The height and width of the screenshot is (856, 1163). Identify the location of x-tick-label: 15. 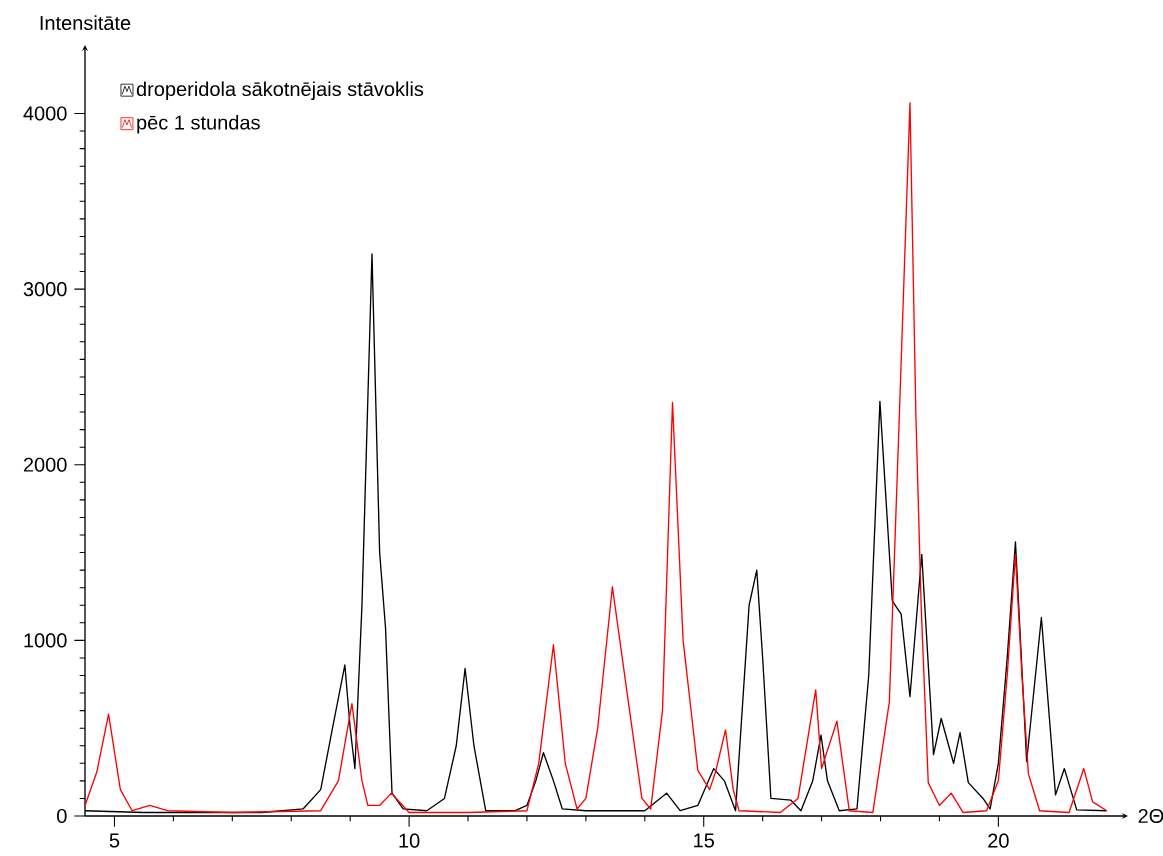
(704, 840).